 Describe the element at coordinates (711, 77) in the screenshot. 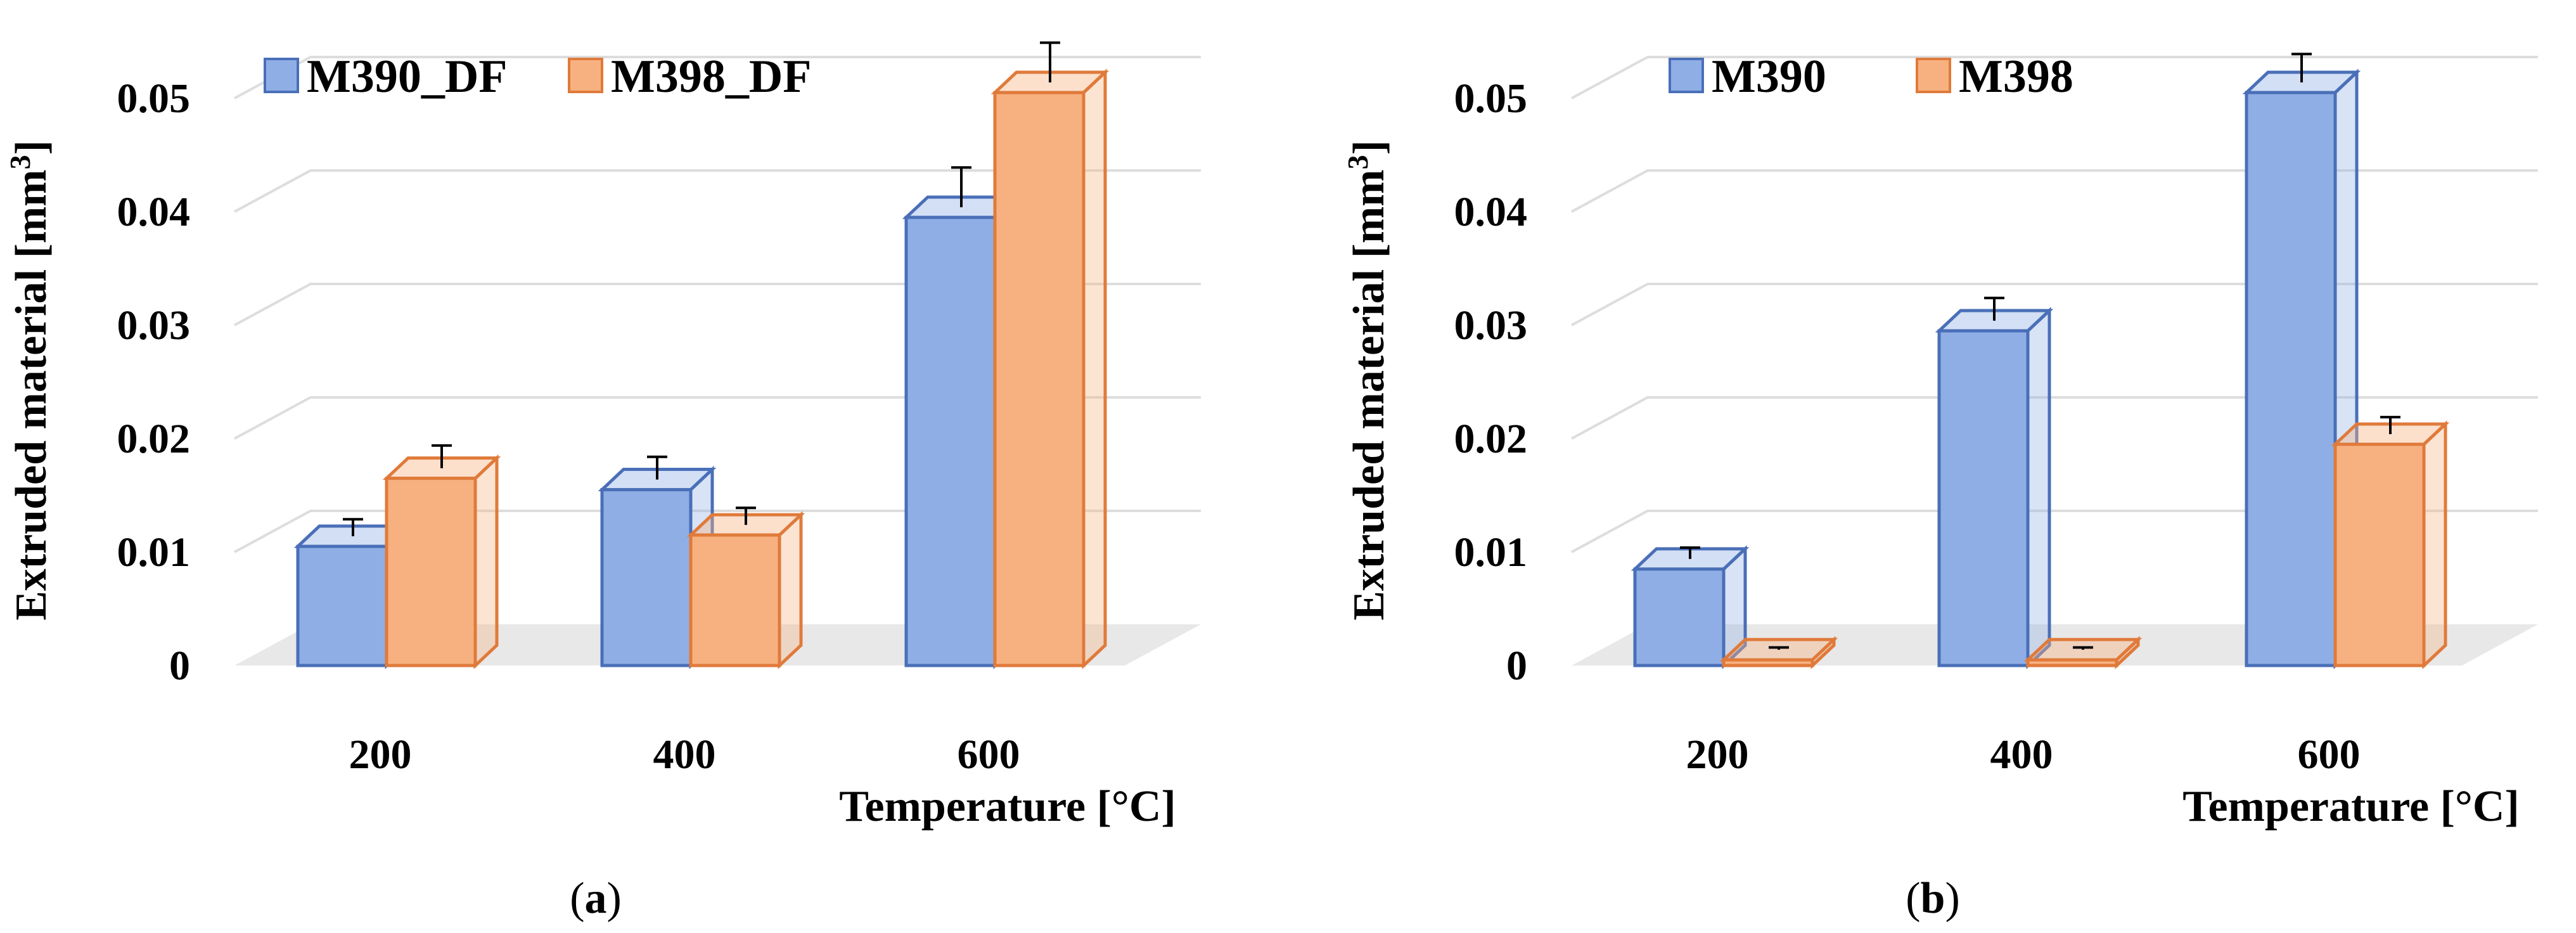

I see `legend-label: M398_DF` at that location.